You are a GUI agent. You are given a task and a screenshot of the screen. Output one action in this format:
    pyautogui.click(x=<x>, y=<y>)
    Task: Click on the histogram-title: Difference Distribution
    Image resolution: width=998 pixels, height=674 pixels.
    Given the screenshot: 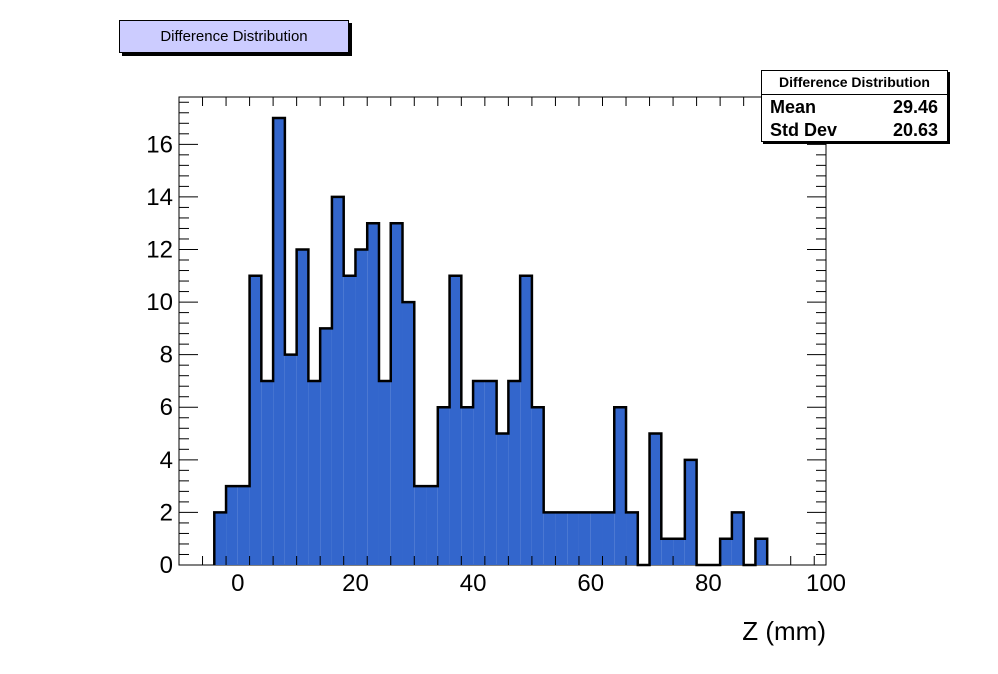 What is the action you would take?
    pyautogui.click(x=234, y=36)
    